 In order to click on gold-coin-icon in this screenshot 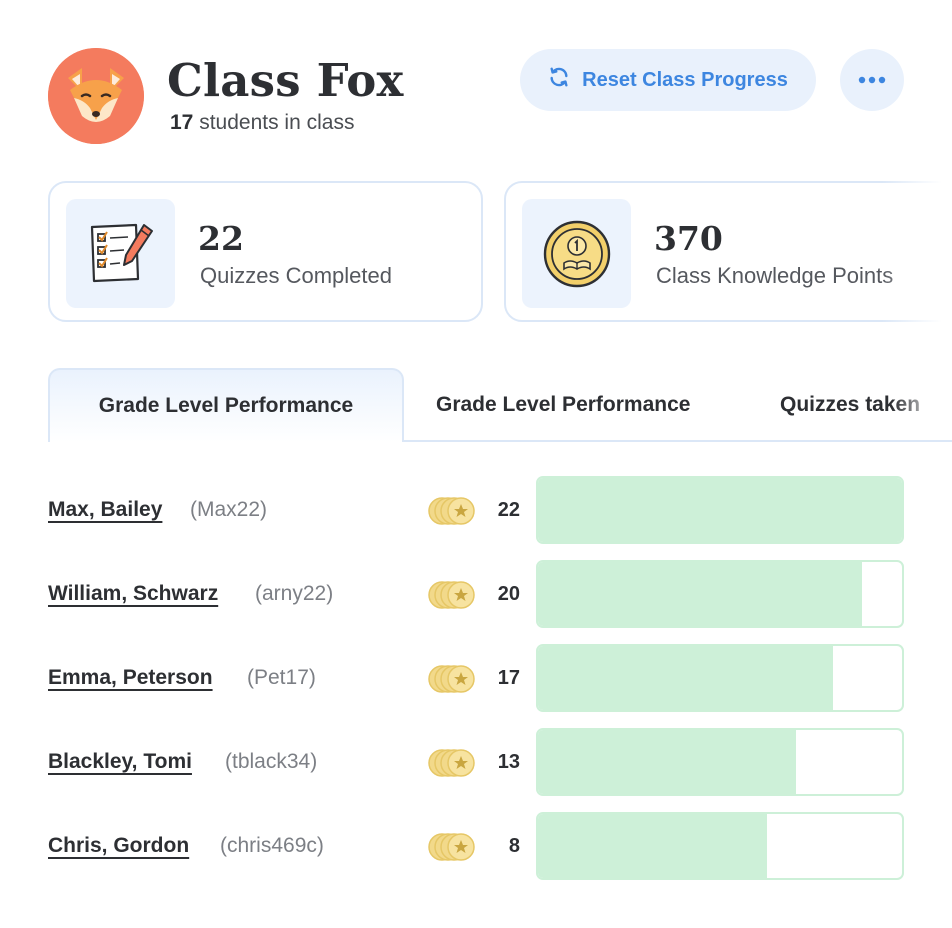, I will do `click(576, 253)`.